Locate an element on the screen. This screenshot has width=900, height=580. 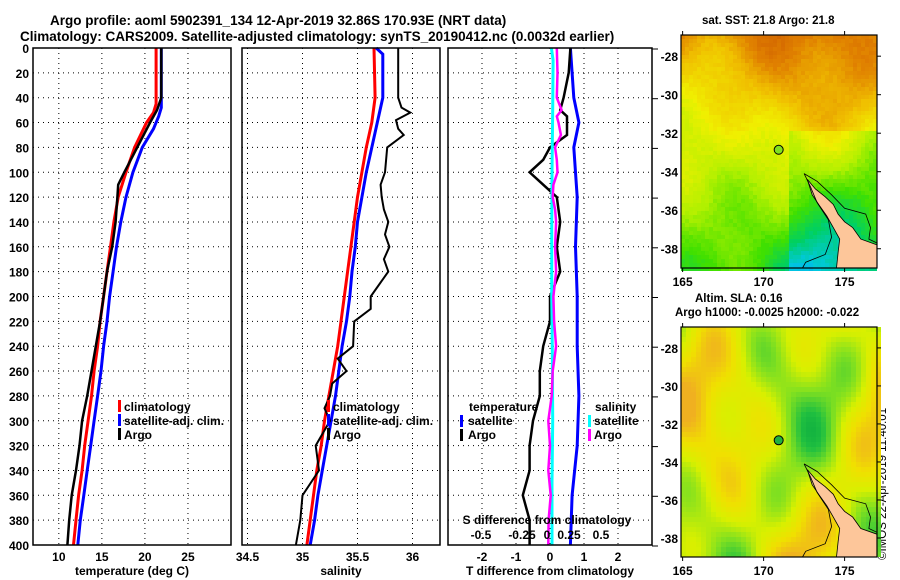
series-line-salinity-satellite is located at coordinates (552, 296).